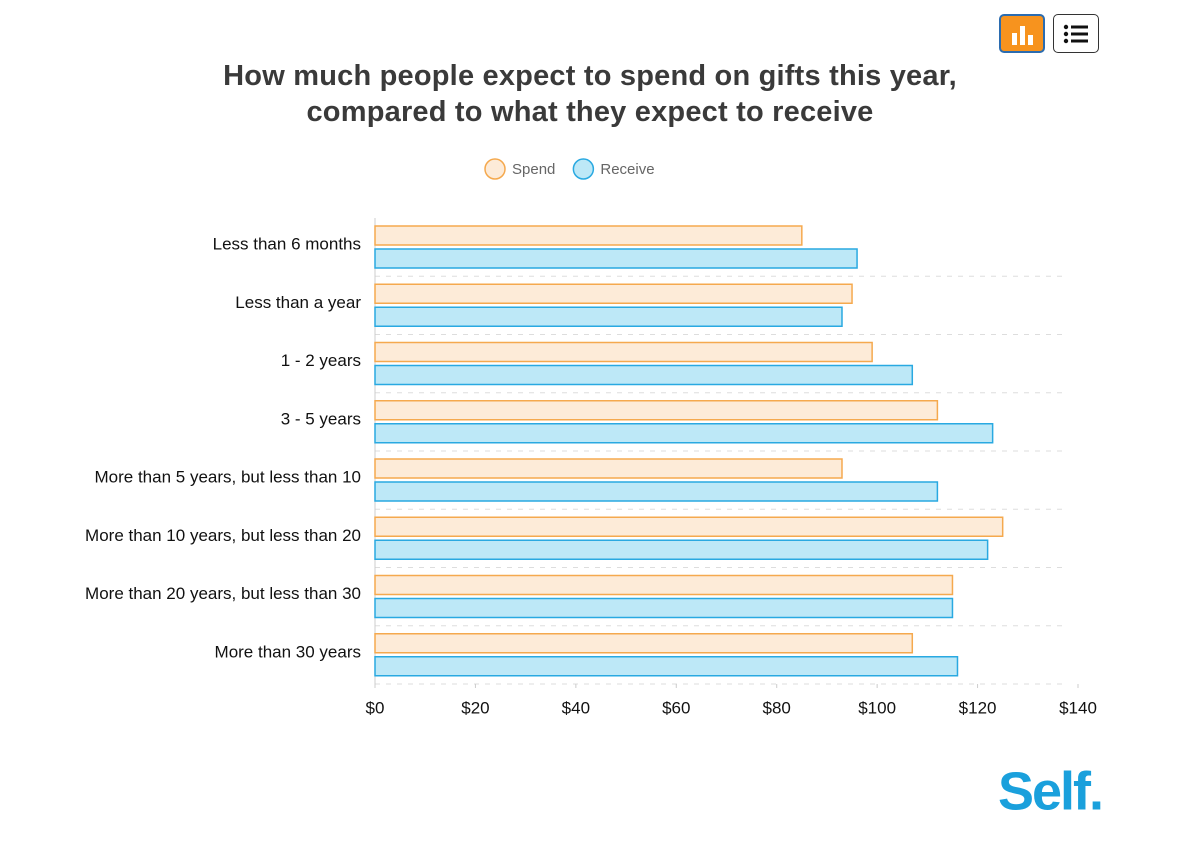 This screenshot has height=843, width=1200. Describe the element at coordinates (777, 707) in the screenshot. I see `x-tick-label: $80` at that location.